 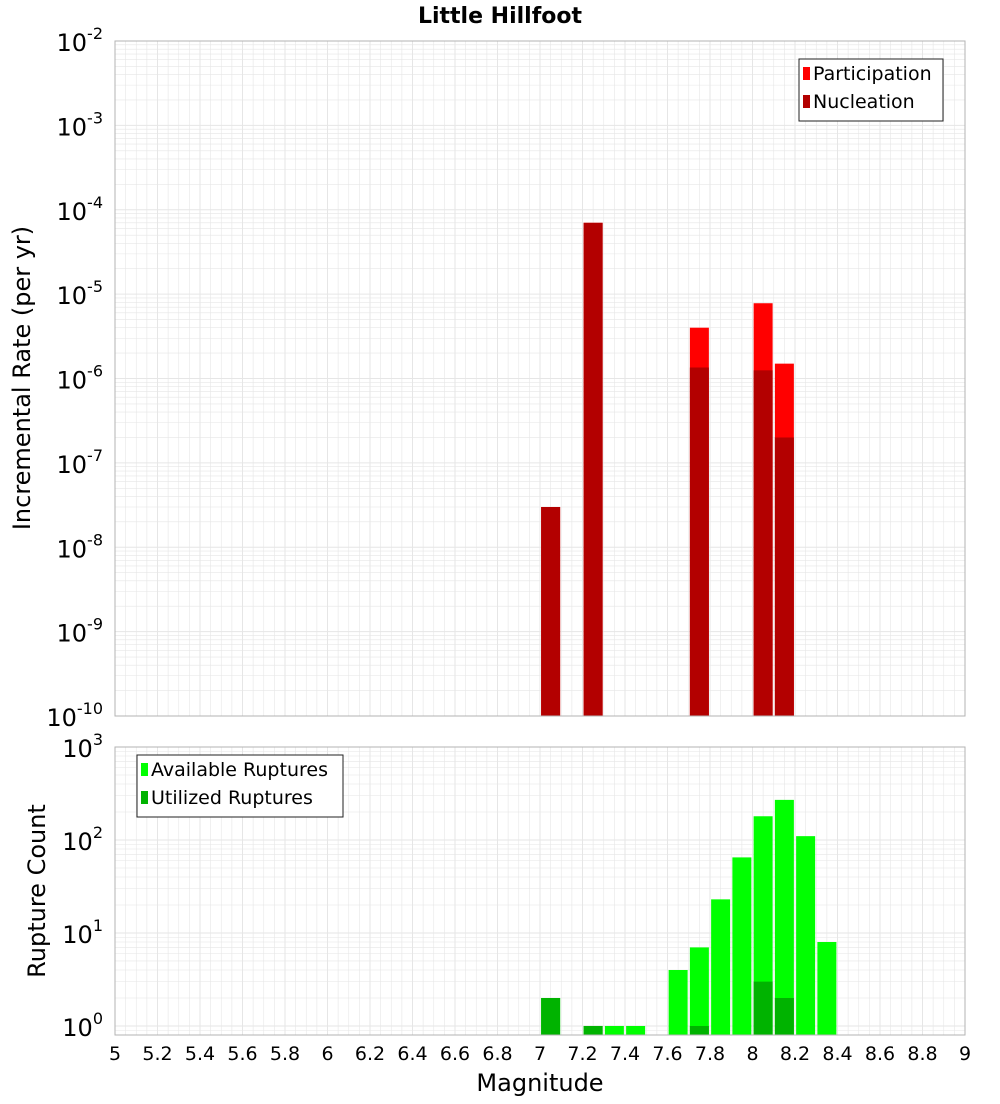 I want to click on x-tick-label: 7, so click(x=540, y=1054).